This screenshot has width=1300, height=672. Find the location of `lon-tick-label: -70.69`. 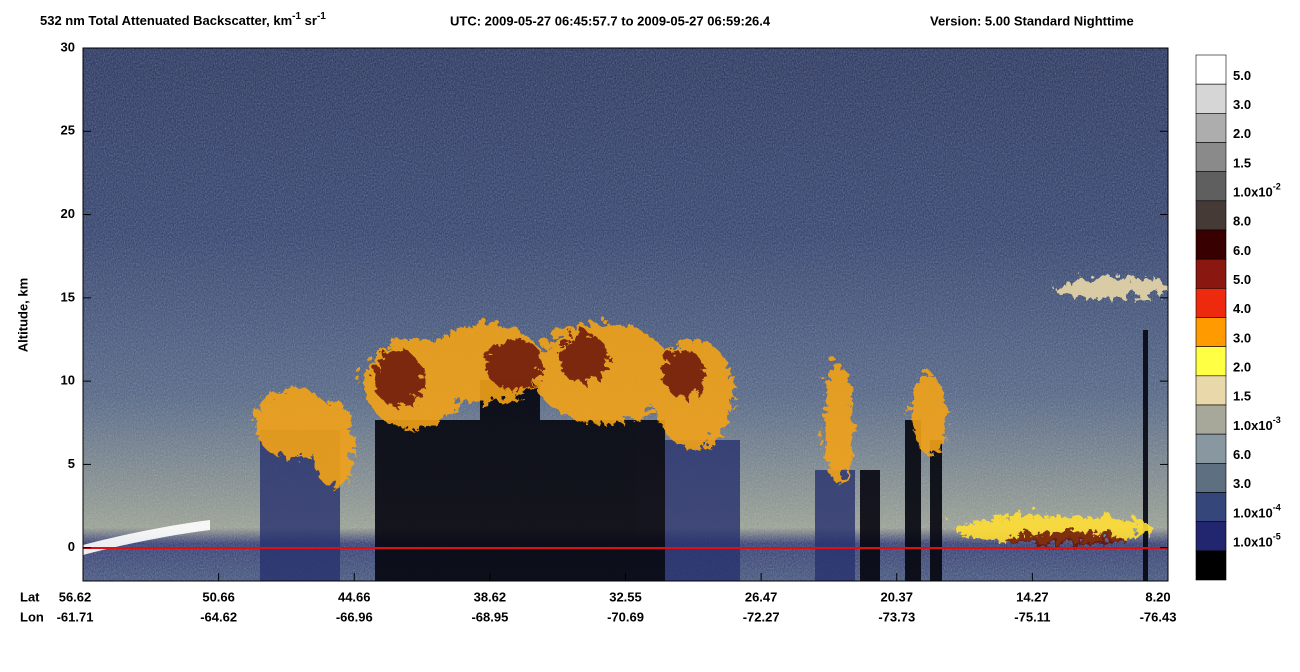

lon-tick-label: -70.69 is located at coordinates (625, 616).